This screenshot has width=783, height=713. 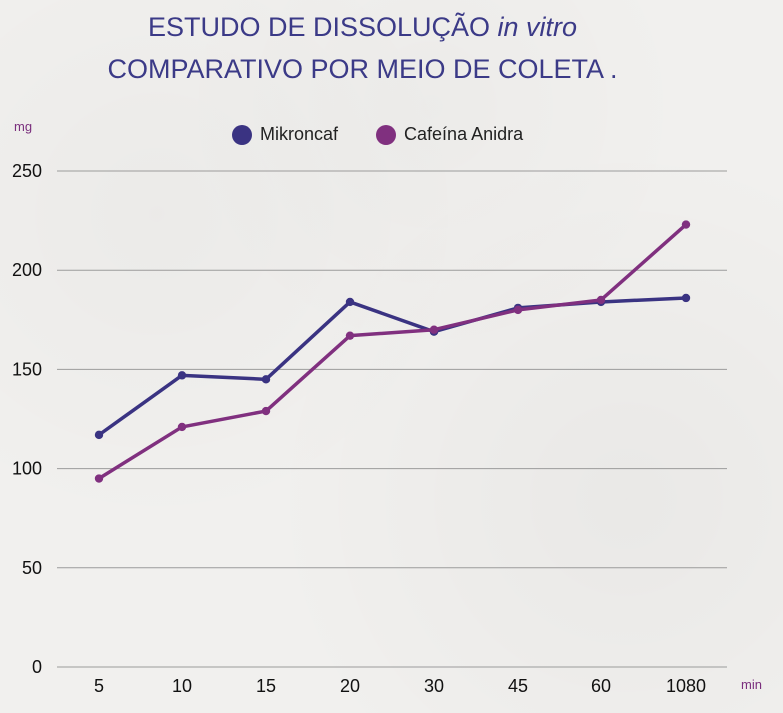 What do you see at coordinates (37, 667) in the screenshot?
I see `y-tick-label: 0` at bounding box center [37, 667].